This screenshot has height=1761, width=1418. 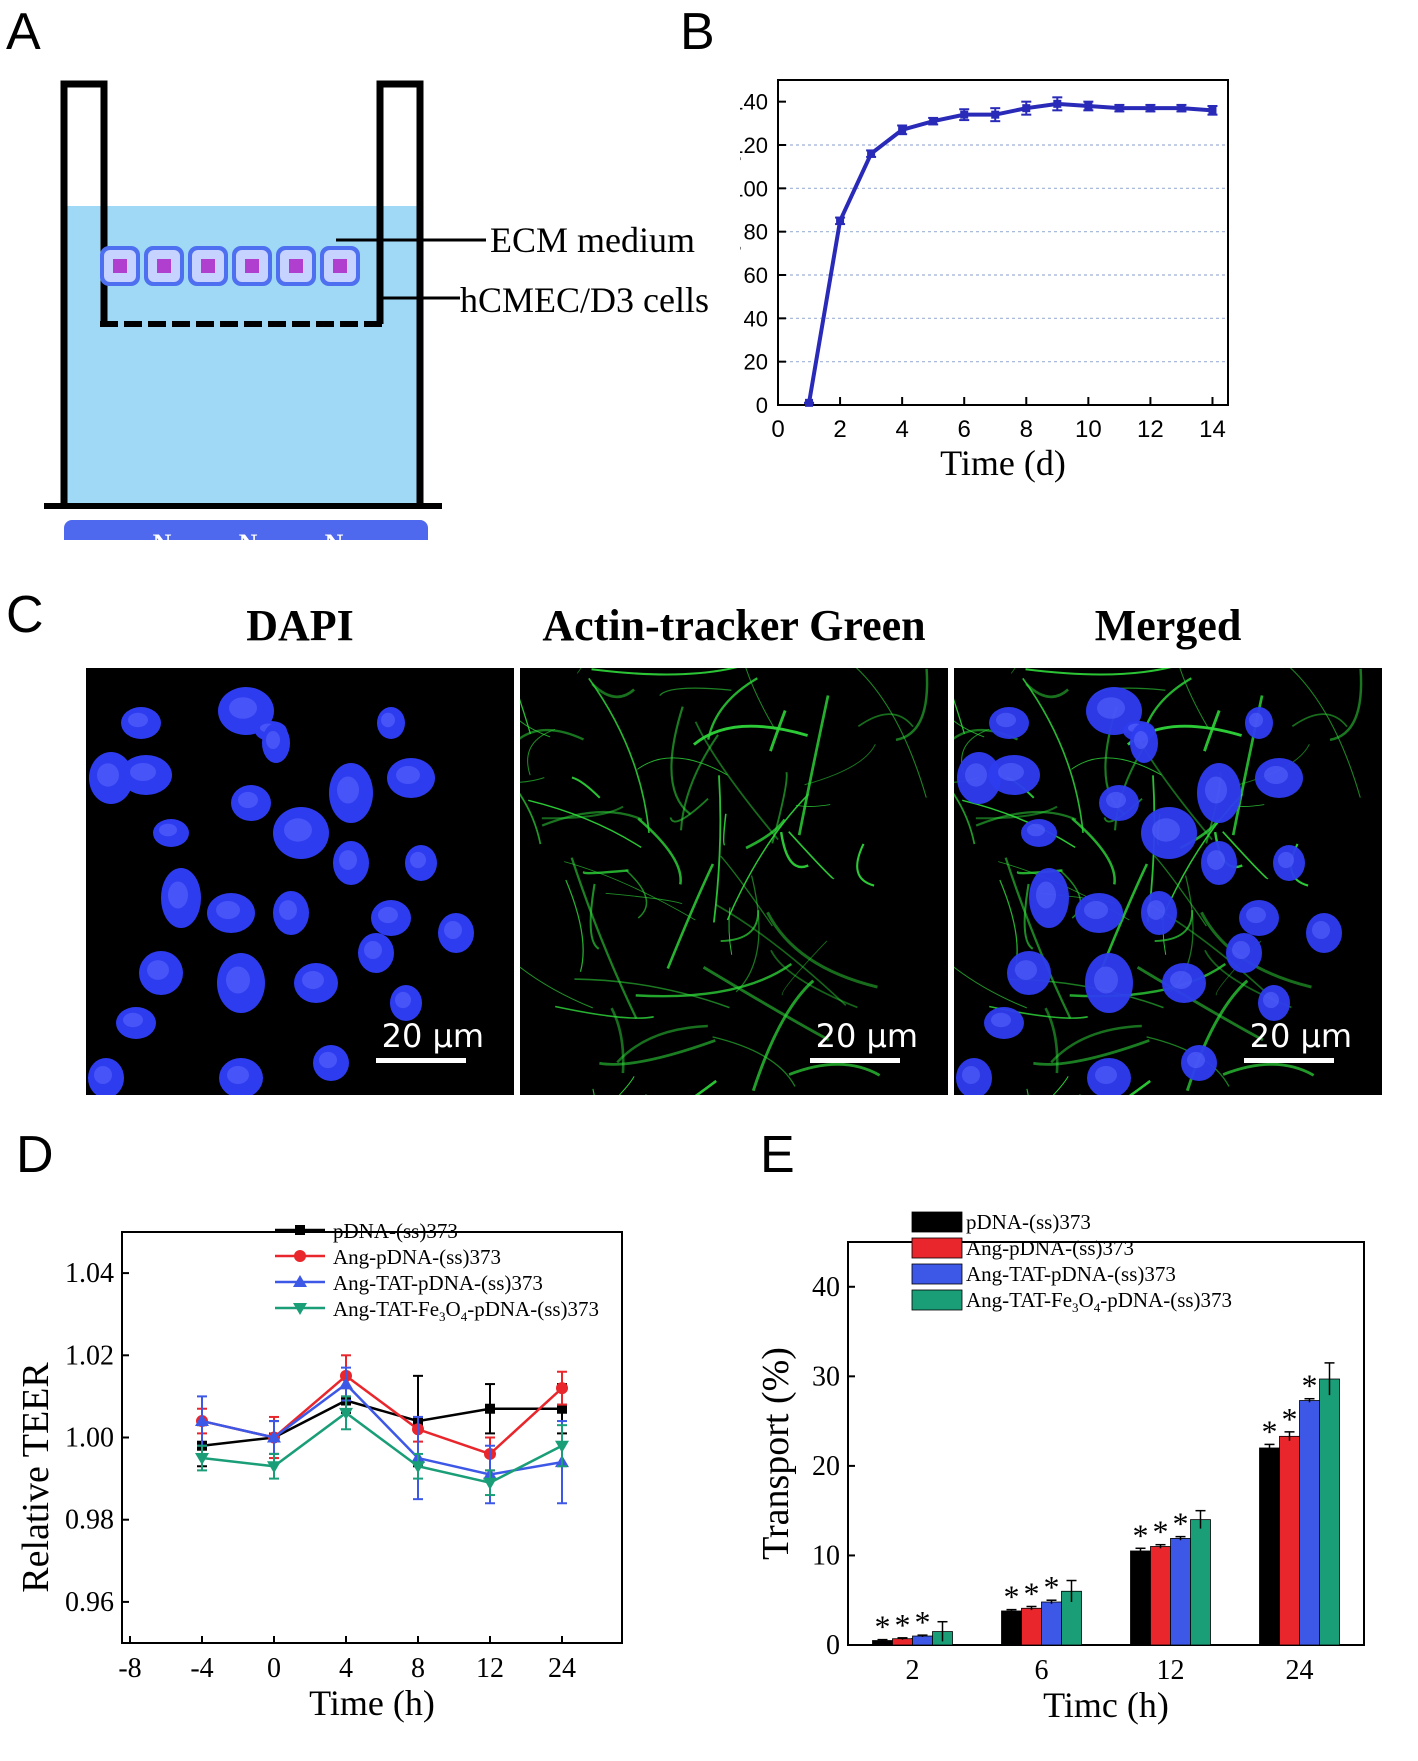 What do you see at coordinates (937, 1248) in the screenshot?
I see `legend-swatch` at bounding box center [937, 1248].